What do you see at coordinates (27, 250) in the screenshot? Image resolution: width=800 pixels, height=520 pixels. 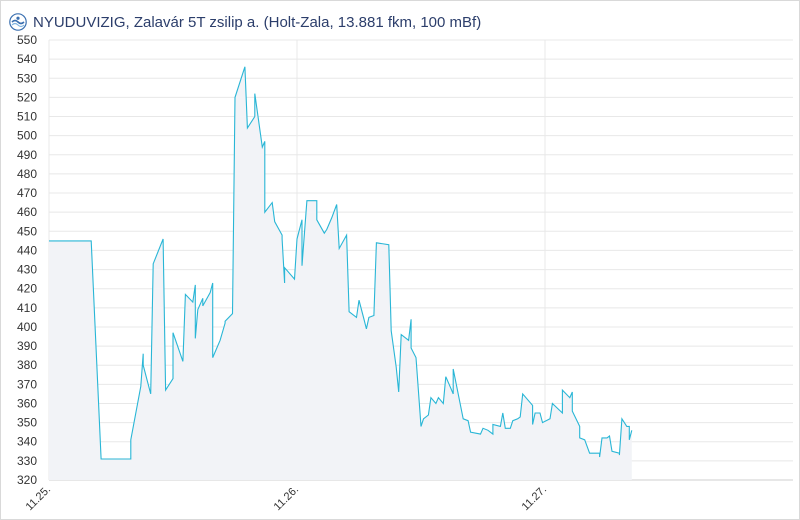 I see `y-tick-label: 440` at bounding box center [27, 250].